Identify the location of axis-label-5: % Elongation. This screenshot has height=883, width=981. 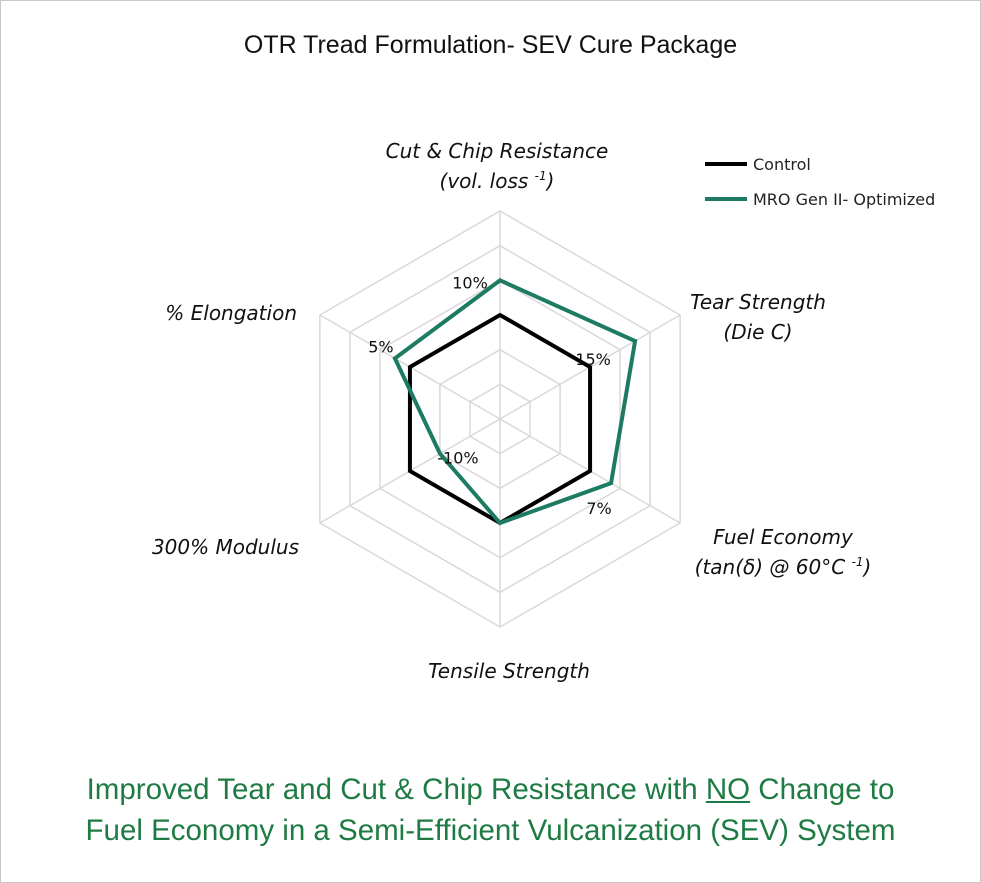
(231, 313).